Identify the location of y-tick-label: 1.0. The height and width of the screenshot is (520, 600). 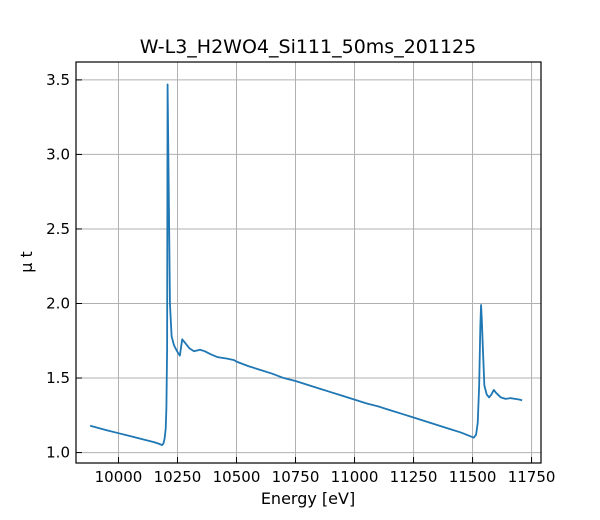
(58, 453).